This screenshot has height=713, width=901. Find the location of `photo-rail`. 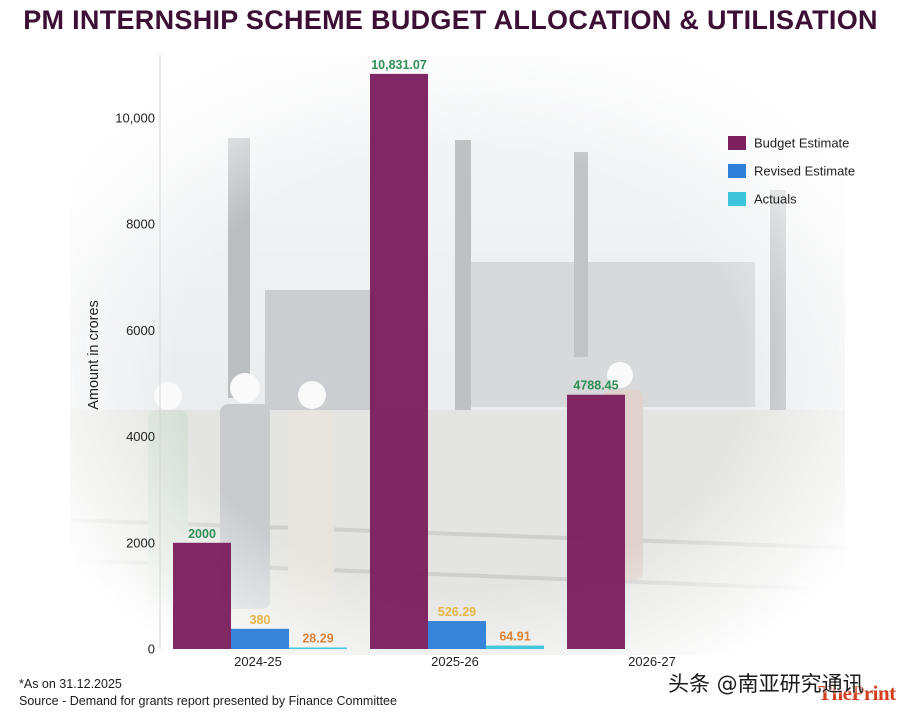

photo-rail is located at coordinates (457, 534).